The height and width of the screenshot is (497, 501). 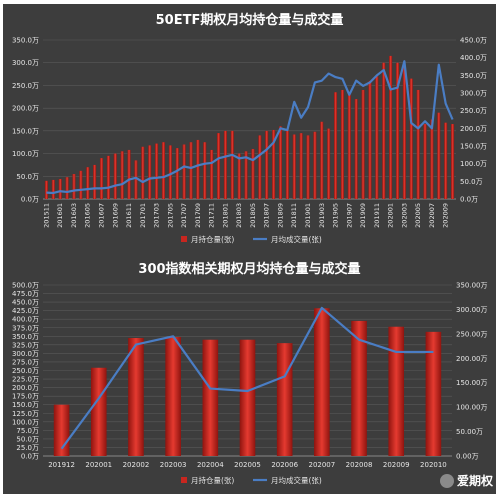 What do you see at coordinates (184, 480) in the screenshot?
I see `legend-swatch-bar` at bounding box center [184, 480].